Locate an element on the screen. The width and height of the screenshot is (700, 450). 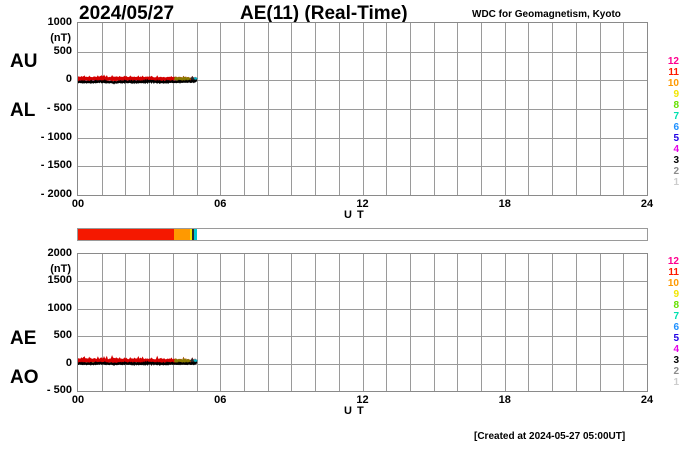
data-availability-status-bar is located at coordinates (362, 234).